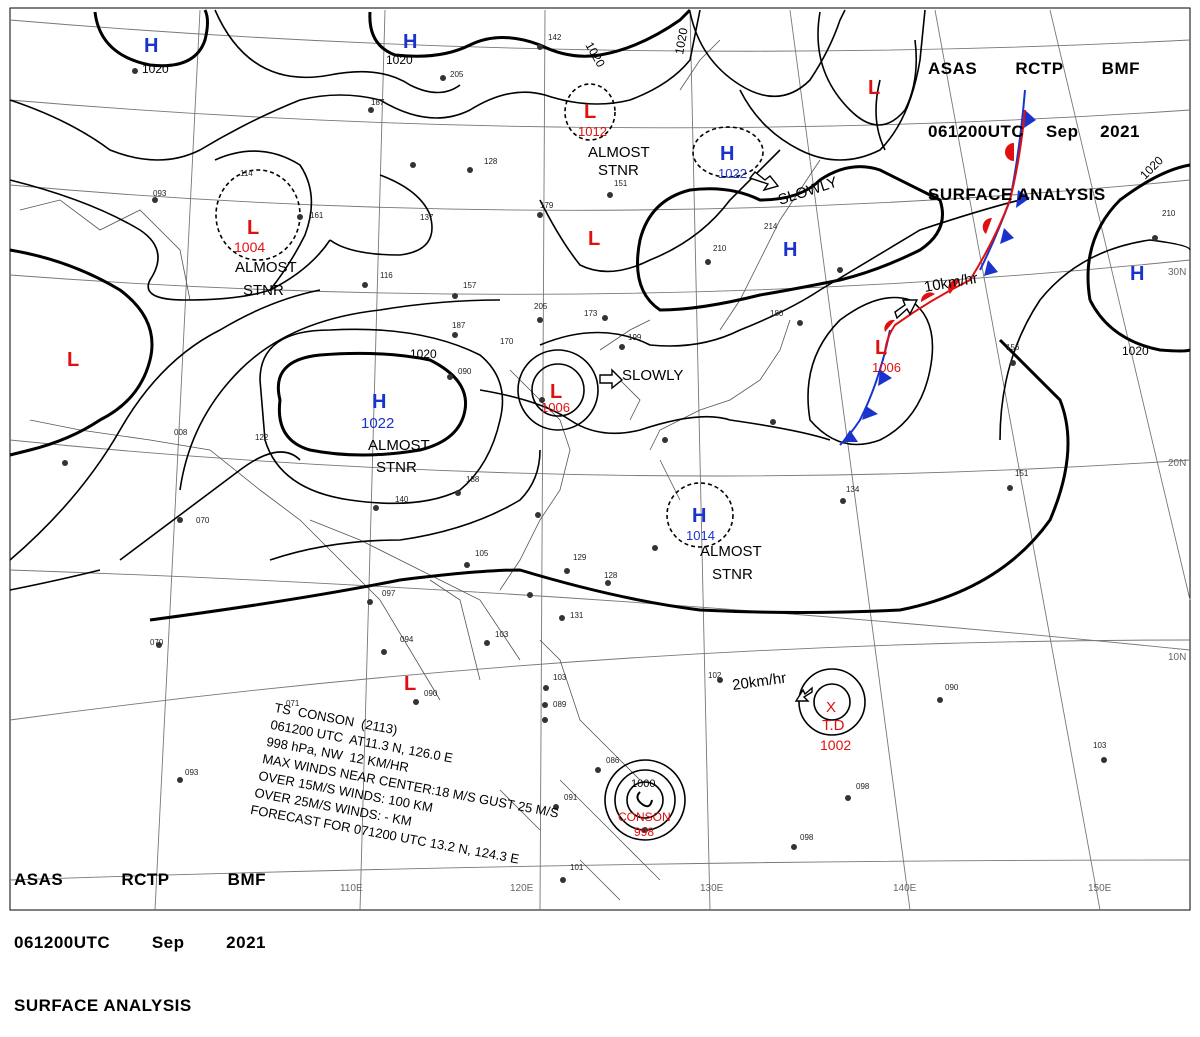  I want to click on lon-label: 110E, so click(351, 888).